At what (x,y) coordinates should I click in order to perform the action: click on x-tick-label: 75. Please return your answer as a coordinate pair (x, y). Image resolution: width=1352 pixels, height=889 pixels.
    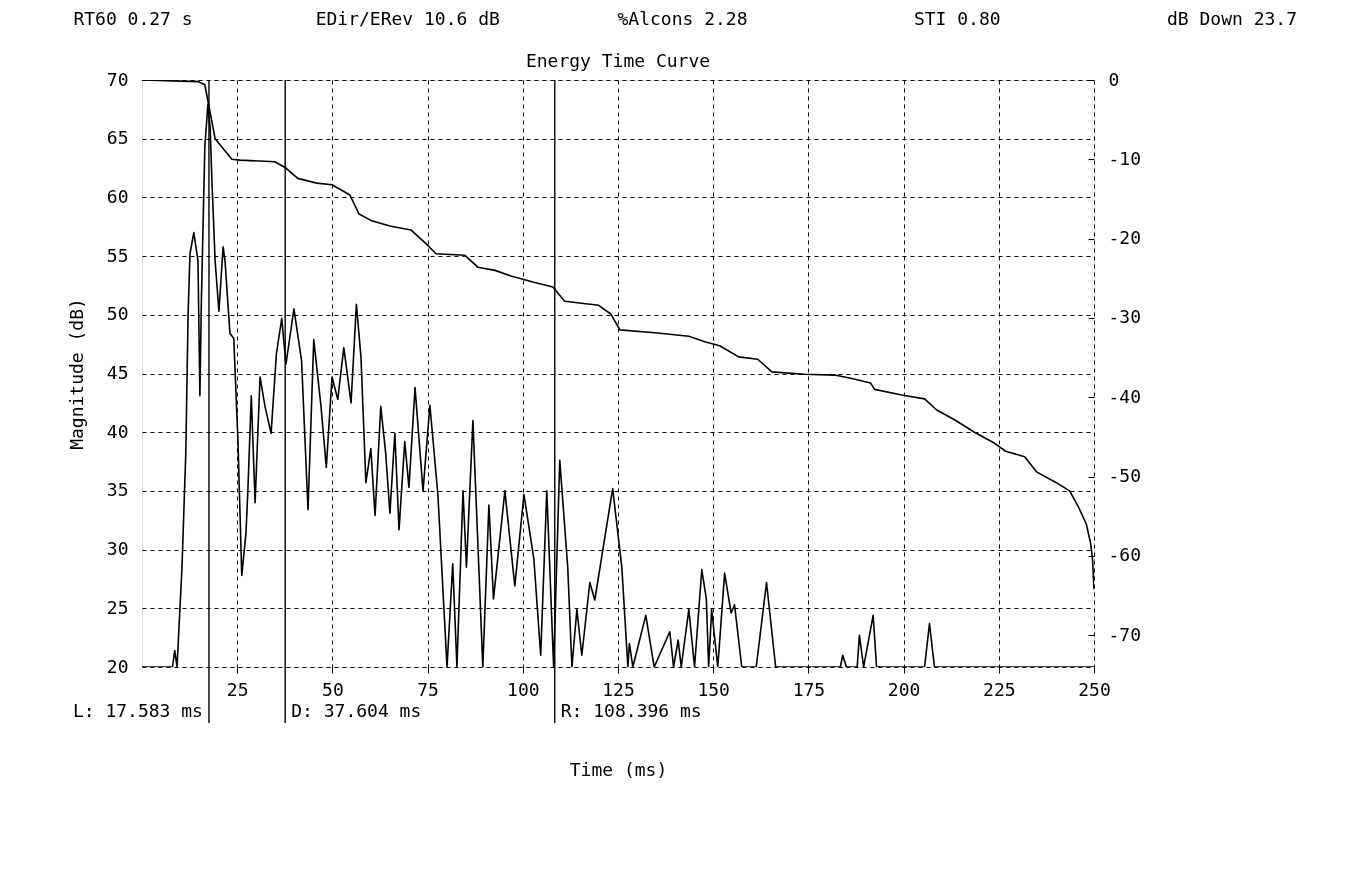
    Looking at the image, I should click on (428, 689).